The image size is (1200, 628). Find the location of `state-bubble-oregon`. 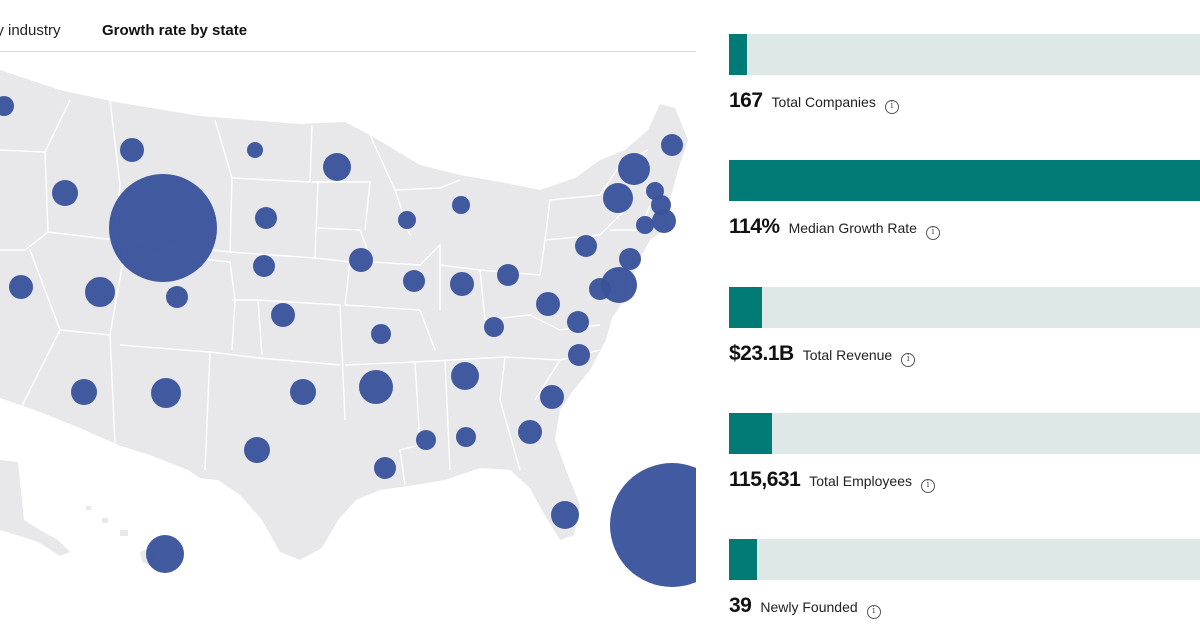

state-bubble-oregon is located at coordinates (21, 287).